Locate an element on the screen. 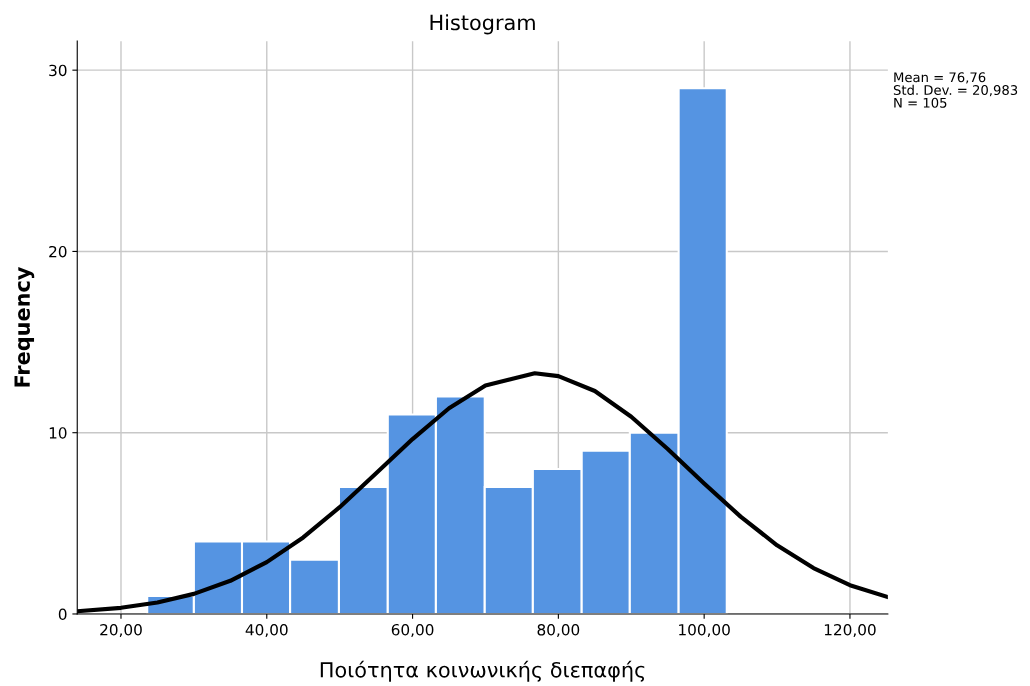 This screenshot has width=1030, height=686. y-tick-label: 30 is located at coordinates (58, 70).